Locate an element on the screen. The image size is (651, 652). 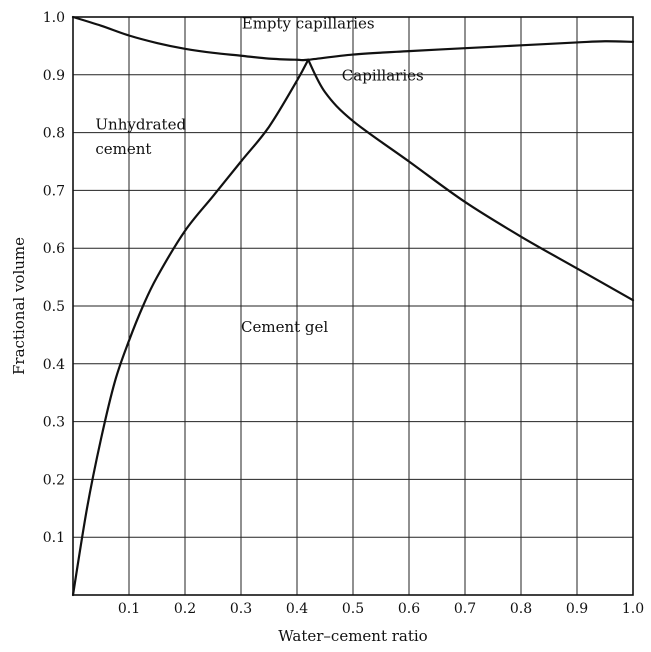
y-tick-label: 0.5 is located at coordinates (54, 307).